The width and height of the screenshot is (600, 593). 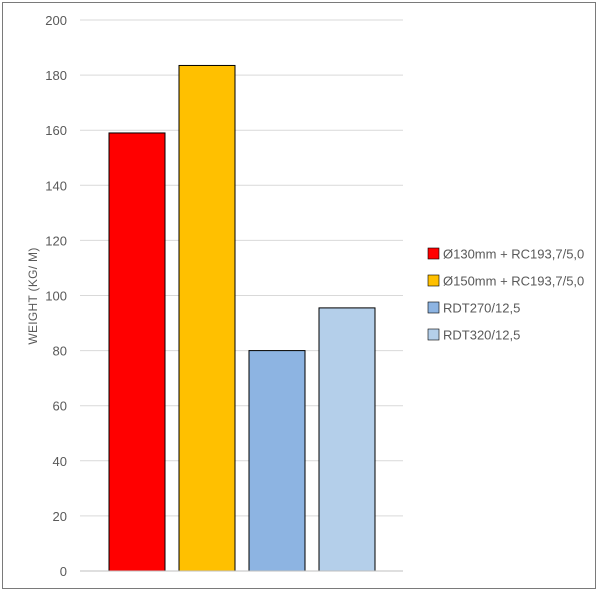 I want to click on y-axis-title: WEIGHT (KG/ M), so click(x=33, y=295).